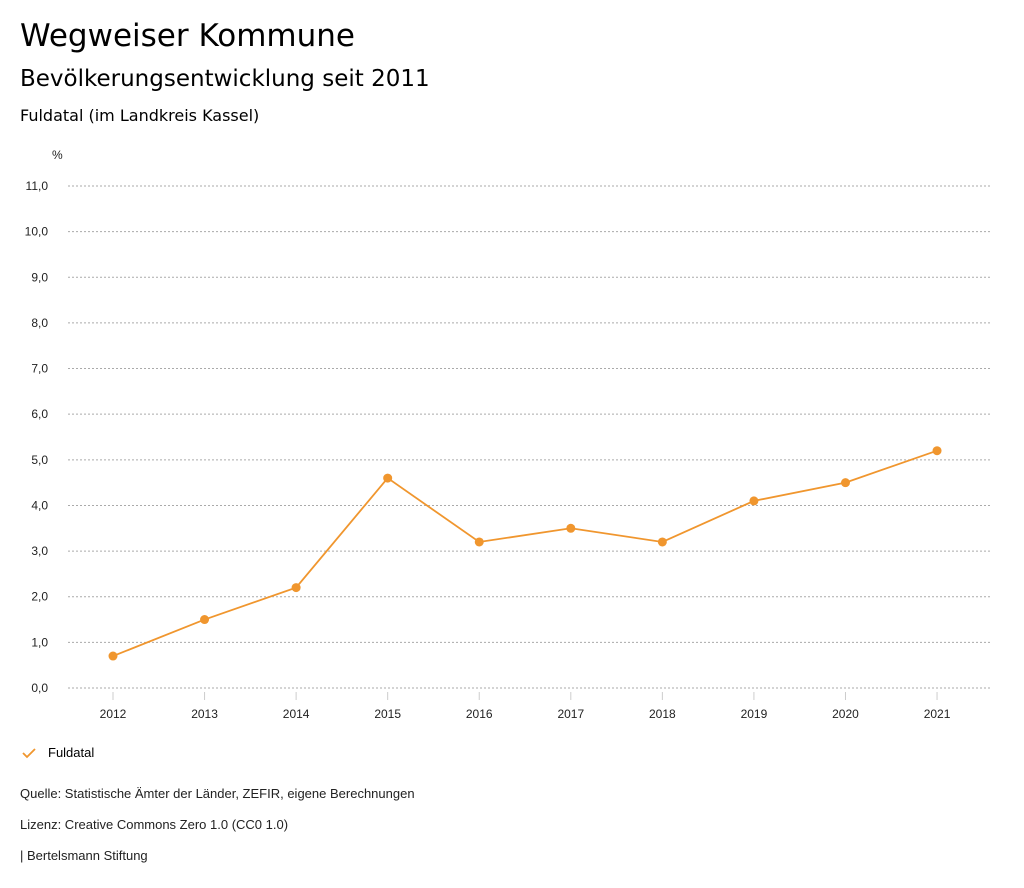 The height and width of the screenshot is (888, 1024). Describe the element at coordinates (39, 414) in the screenshot. I see `y-tick-label: 6,0` at that location.